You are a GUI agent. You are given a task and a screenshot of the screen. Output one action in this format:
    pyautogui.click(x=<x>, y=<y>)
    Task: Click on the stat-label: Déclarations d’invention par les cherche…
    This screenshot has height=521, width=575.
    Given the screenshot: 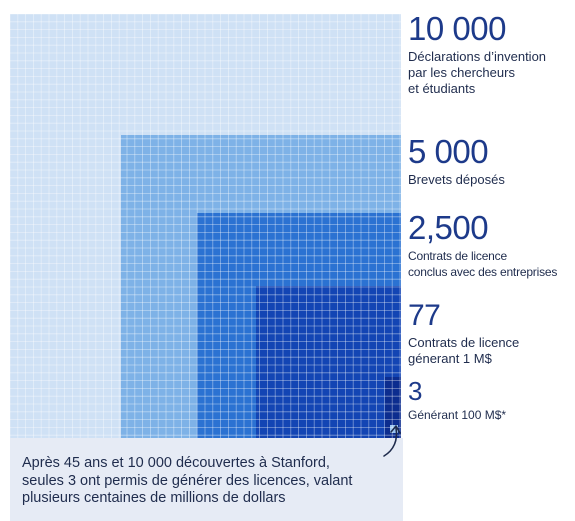 What is the action you would take?
    pyautogui.click(x=477, y=72)
    